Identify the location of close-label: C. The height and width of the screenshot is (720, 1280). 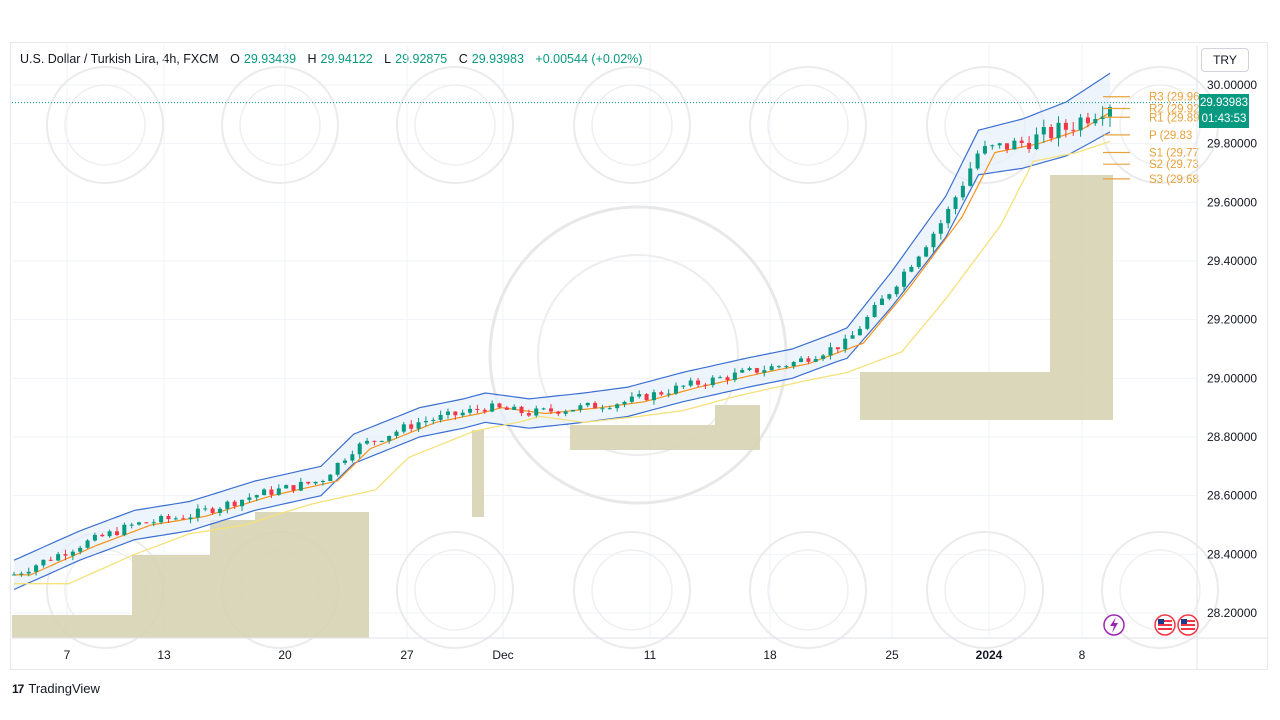
(463, 59).